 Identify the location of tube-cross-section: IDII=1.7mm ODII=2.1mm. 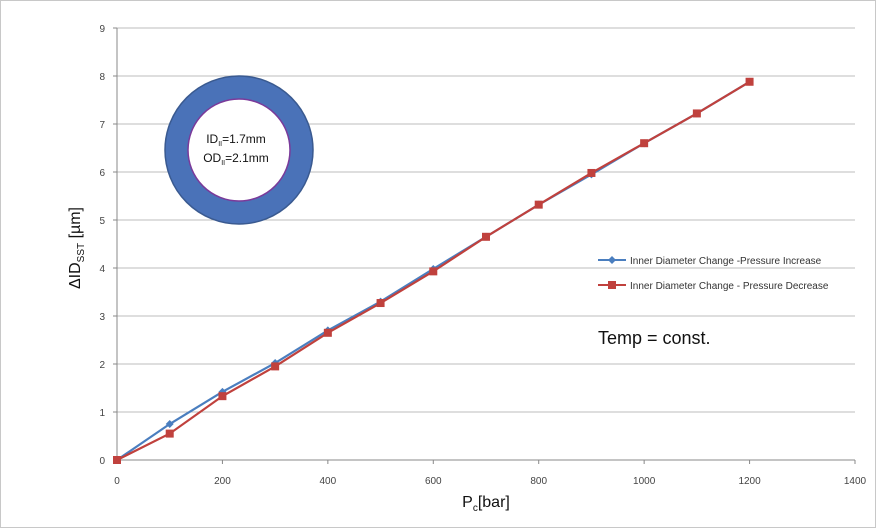
(239, 150).